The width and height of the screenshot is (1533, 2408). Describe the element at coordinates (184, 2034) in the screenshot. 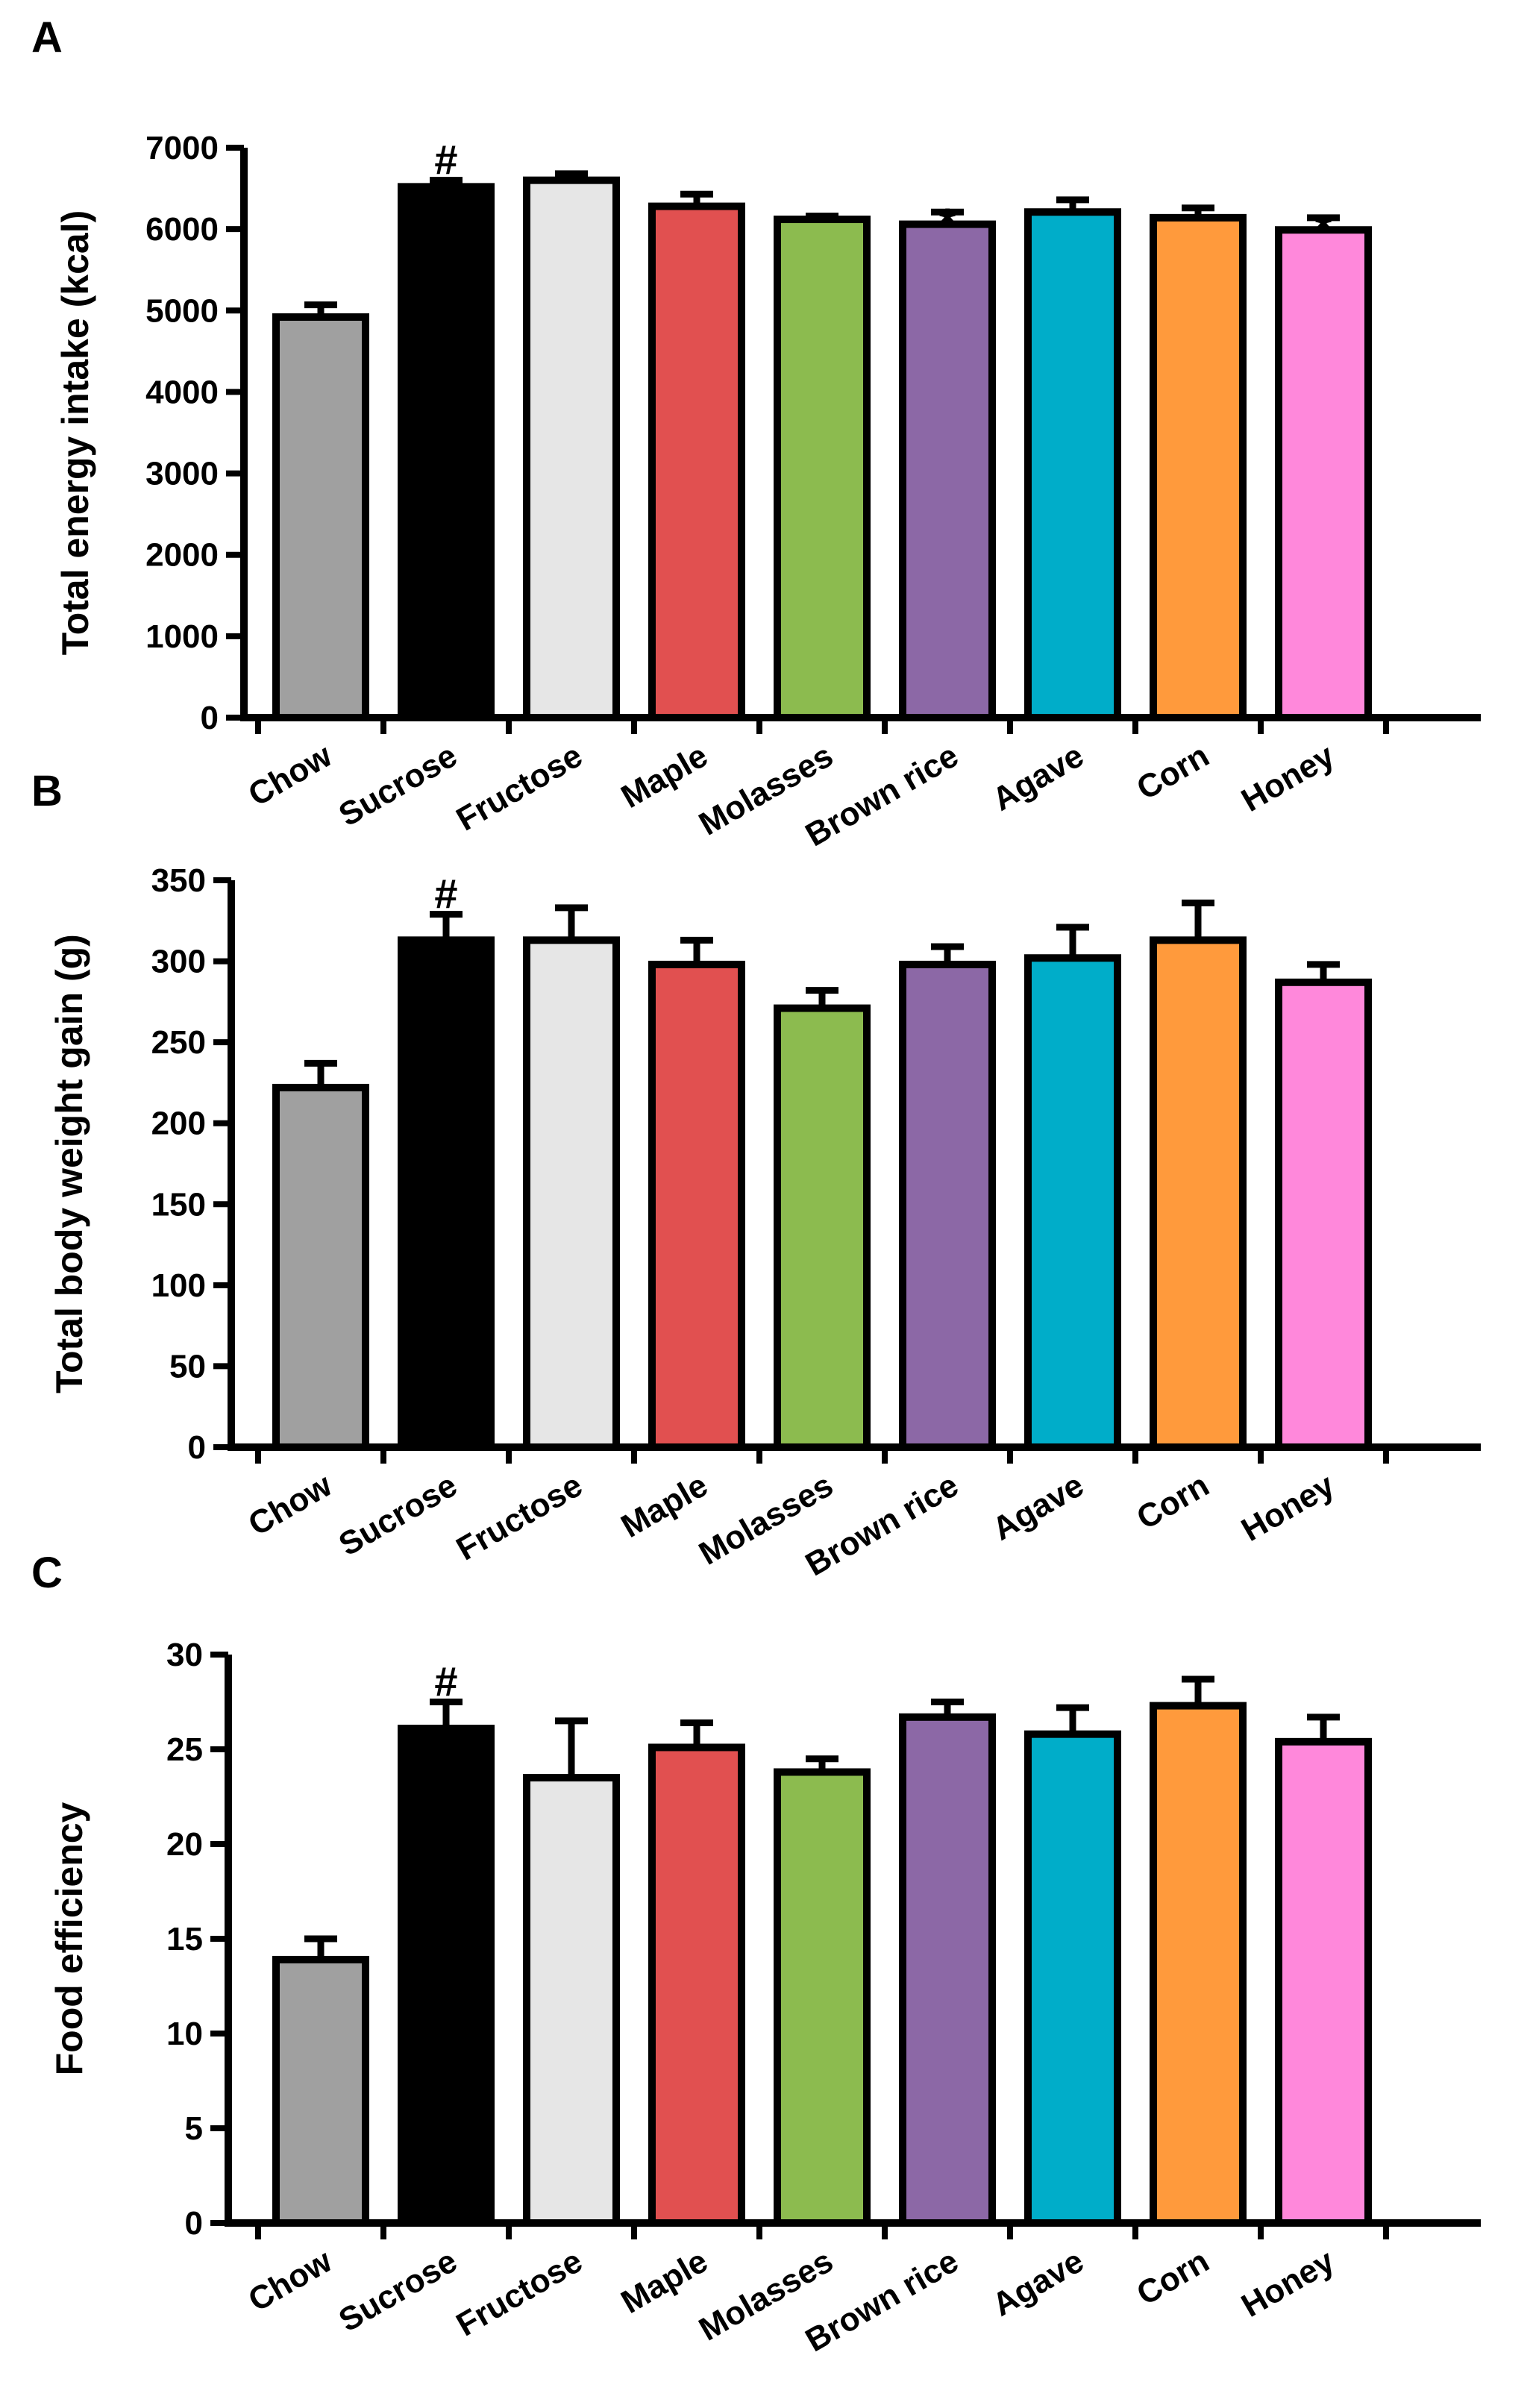

I see `y-tick-label: 10` at that location.